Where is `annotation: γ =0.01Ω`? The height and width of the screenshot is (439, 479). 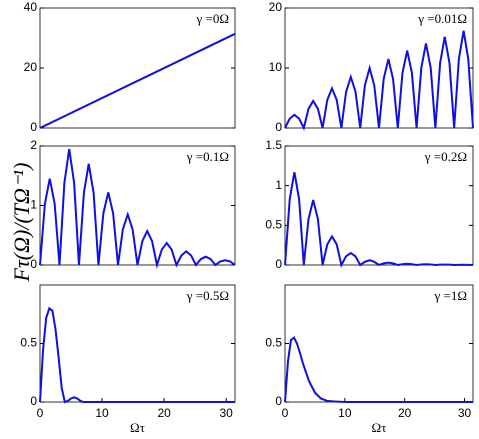 annotation: γ =0.01Ω is located at coordinates (442, 18).